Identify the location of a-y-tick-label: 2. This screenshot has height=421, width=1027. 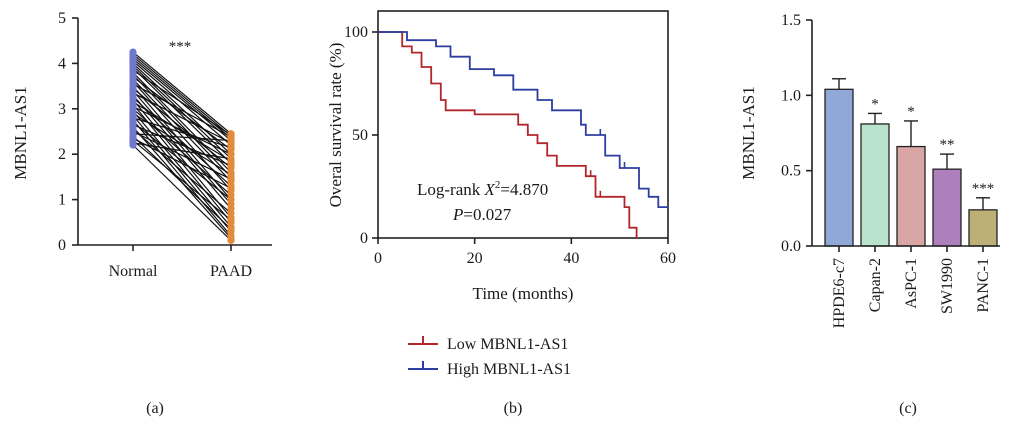
(62, 154).